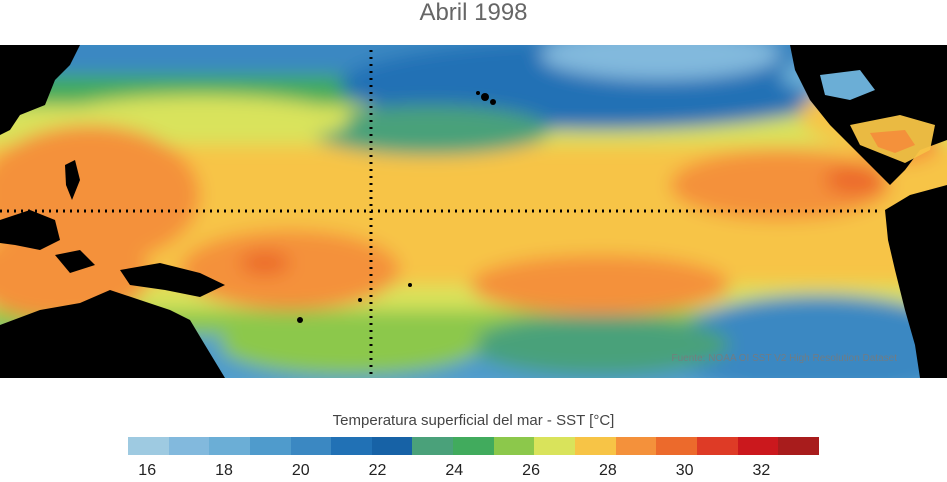  Describe the element at coordinates (808, 336) in the screenshot. I see `sst-southeast-cold` at that location.